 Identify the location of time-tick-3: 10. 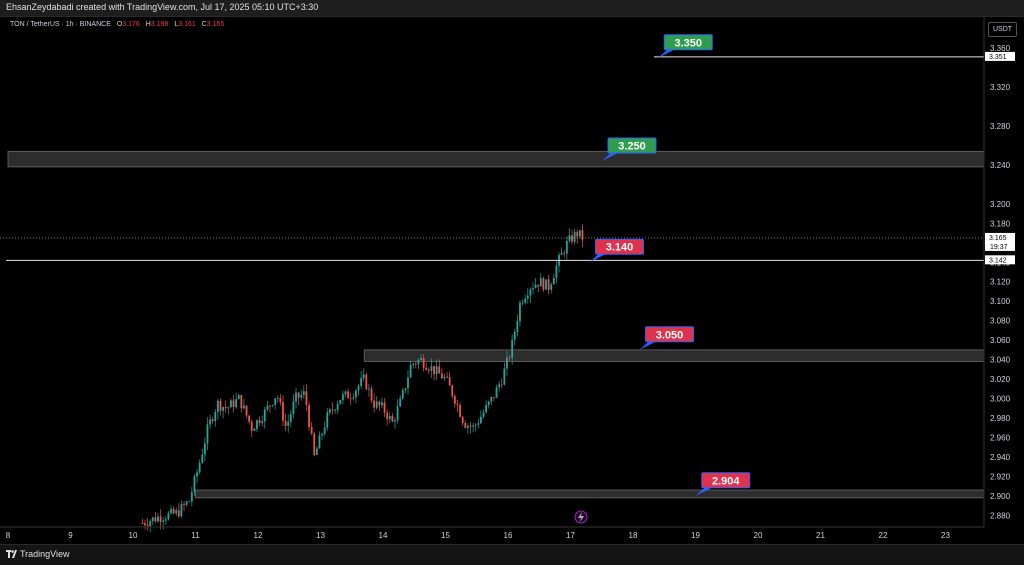
(133, 535).